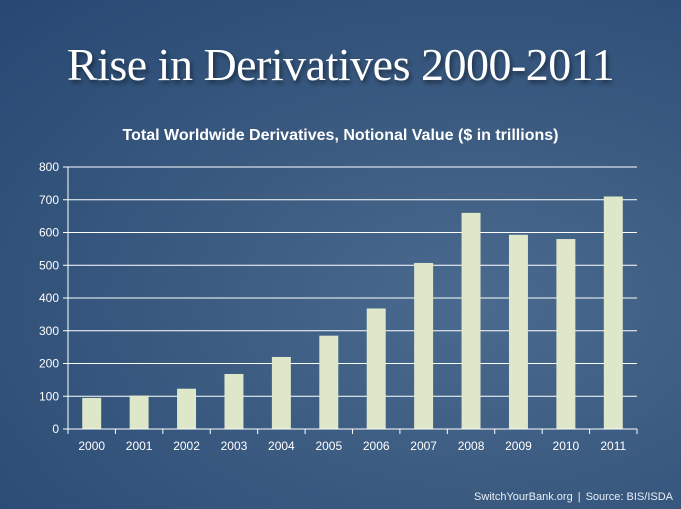  Describe the element at coordinates (234, 446) in the screenshot. I see `x-tick-label: 2003` at that location.